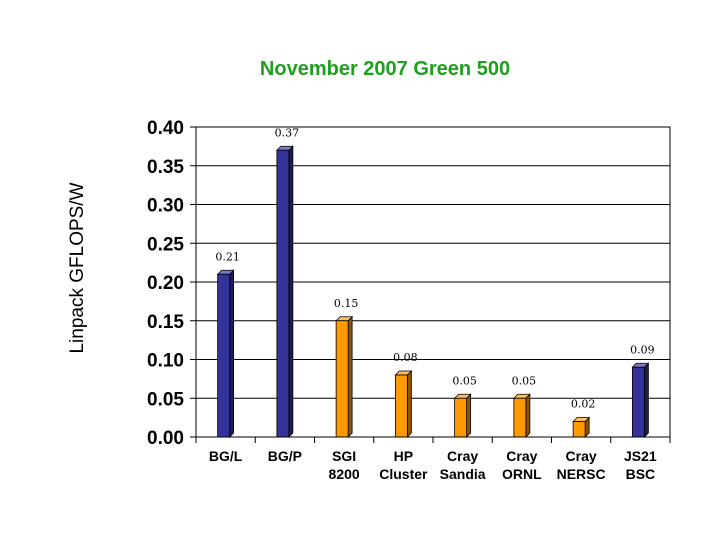 Image resolution: width=720 pixels, height=540 pixels. Describe the element at coordinates (403, 474) in the screenshot. I see `x-tick-label: Cluster` at that location.